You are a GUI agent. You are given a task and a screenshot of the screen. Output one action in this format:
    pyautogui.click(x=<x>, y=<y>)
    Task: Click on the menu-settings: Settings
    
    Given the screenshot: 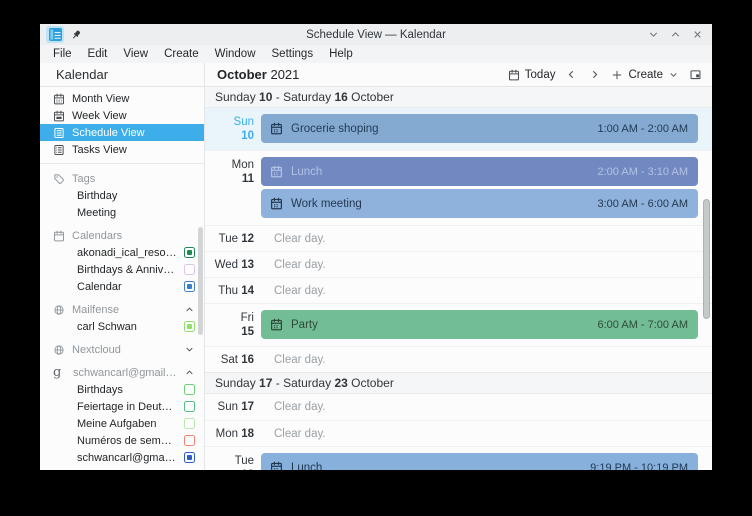 What is the action you would take?
    pyautogui.click(x=292, y=54)
    